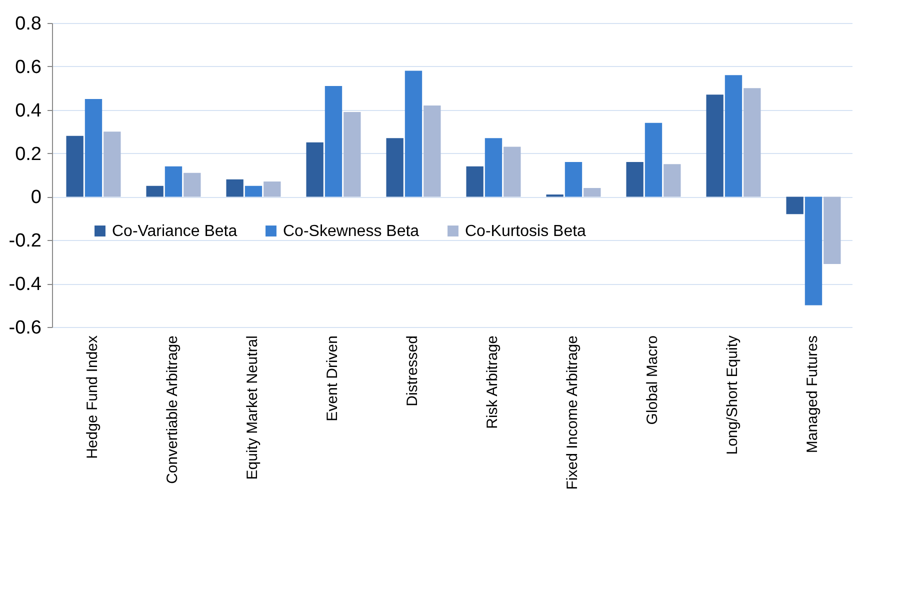 This screenshot has width=899, height=592. Describe the element at coordinates (652, 380) in the screenshot. I see `x-tick-label: Global Macro` at that location.